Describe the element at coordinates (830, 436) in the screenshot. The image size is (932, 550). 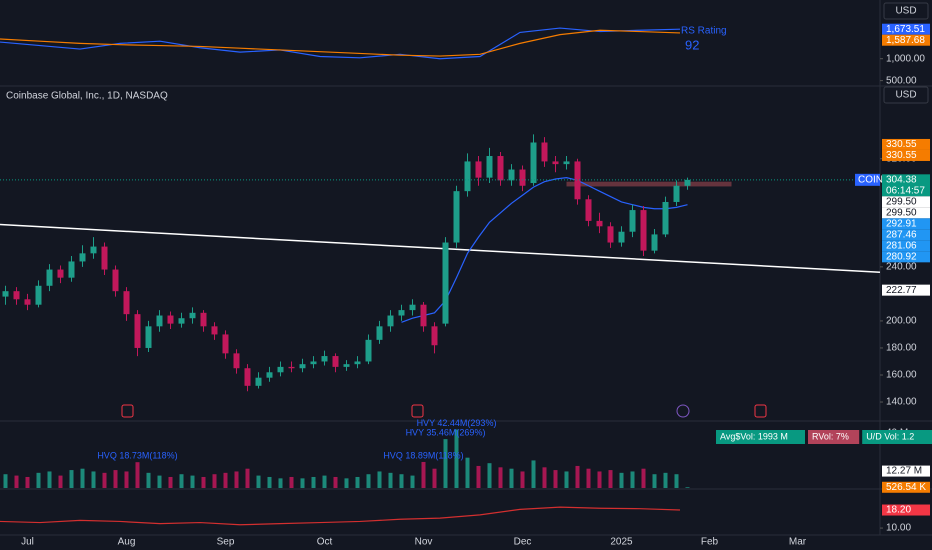
I see `badge-label: RVol: 7%` at that location.